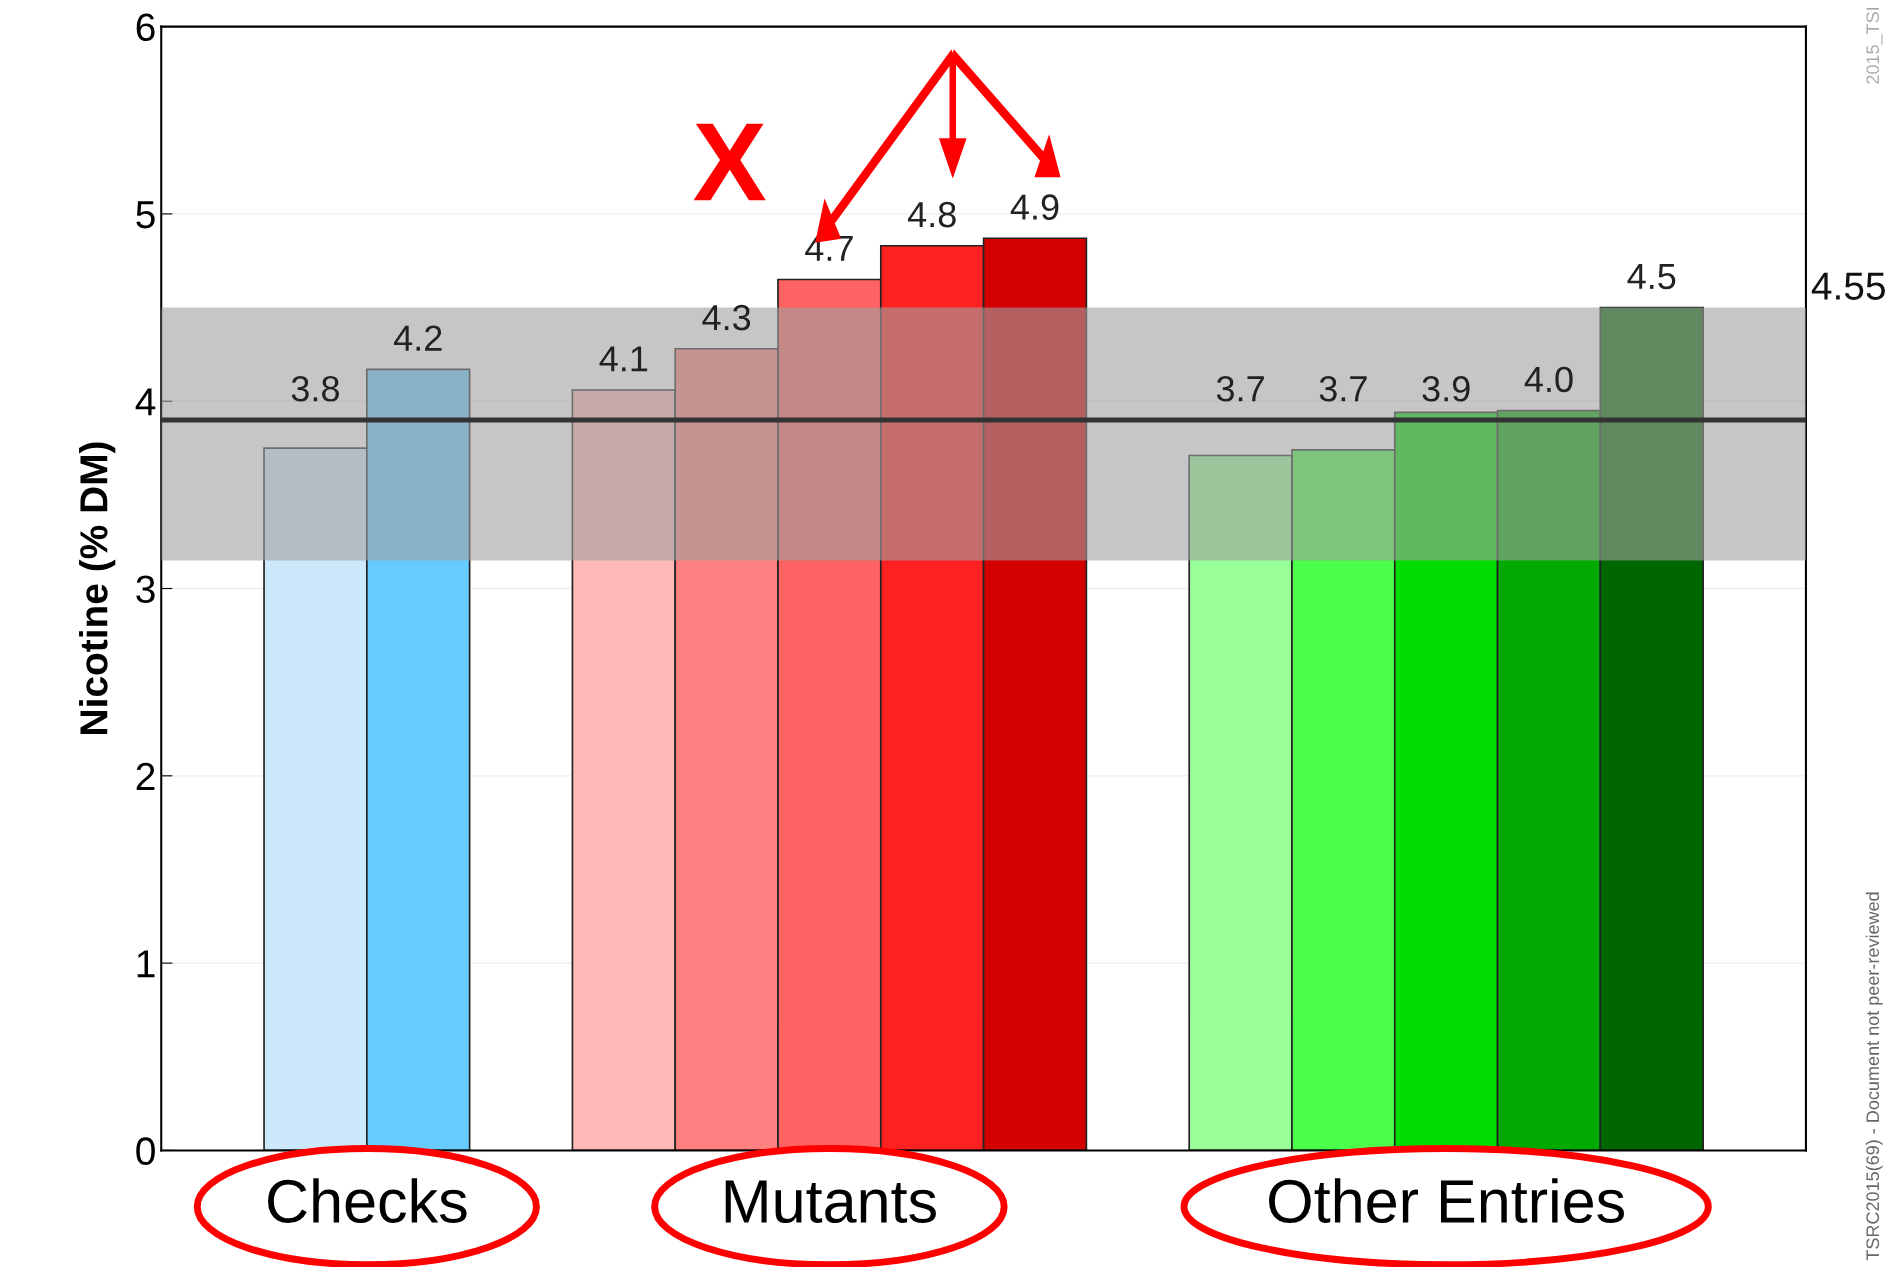 This screenshot has width=1897, height=1267. What do you see at coordinates (1548, 379) in the screenshot?
I see `data-label: 4.0` at bounding box center [1548, 379].